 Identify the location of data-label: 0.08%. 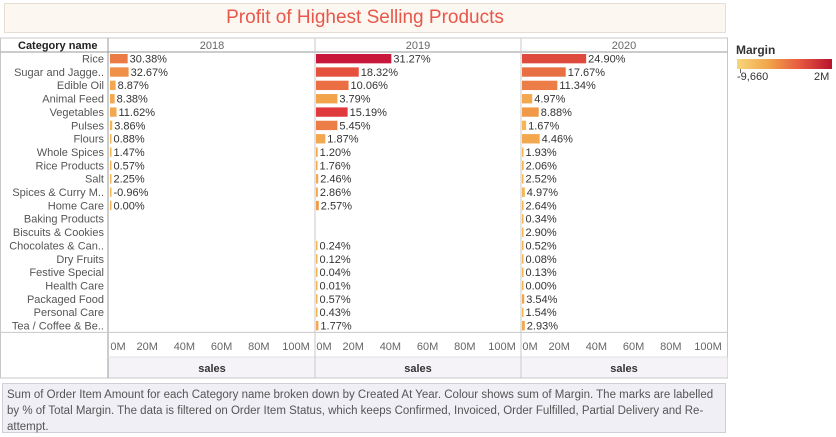
(541, 260).